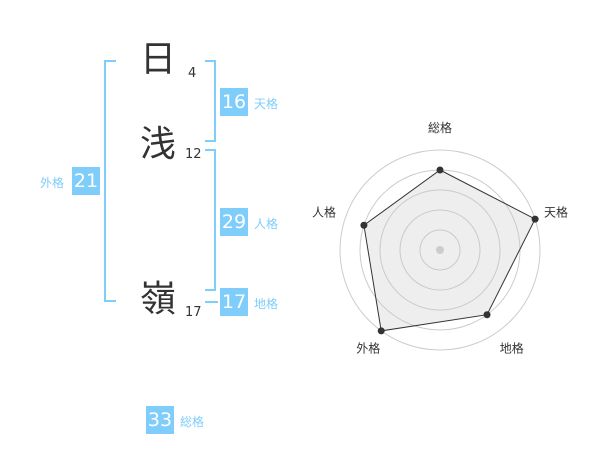 This screenshot has width=600, height=470. I want to click on outer-bracket, so click(110, 181).